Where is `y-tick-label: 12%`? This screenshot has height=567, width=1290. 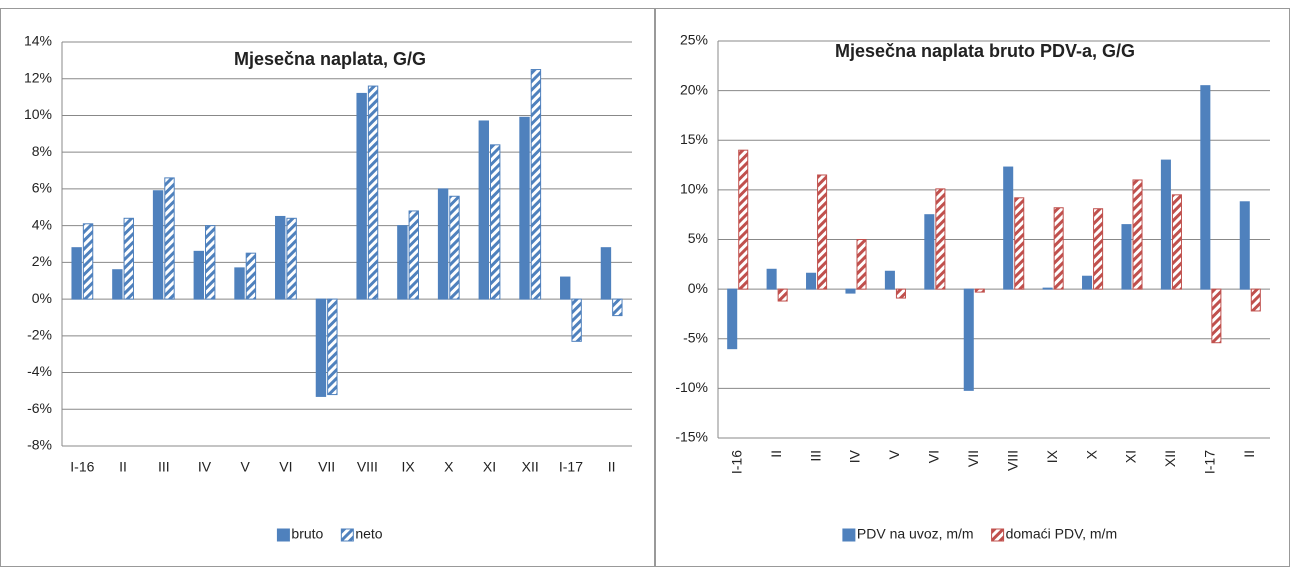
y-tick-label: 12% is located at coordinates (38, 77).